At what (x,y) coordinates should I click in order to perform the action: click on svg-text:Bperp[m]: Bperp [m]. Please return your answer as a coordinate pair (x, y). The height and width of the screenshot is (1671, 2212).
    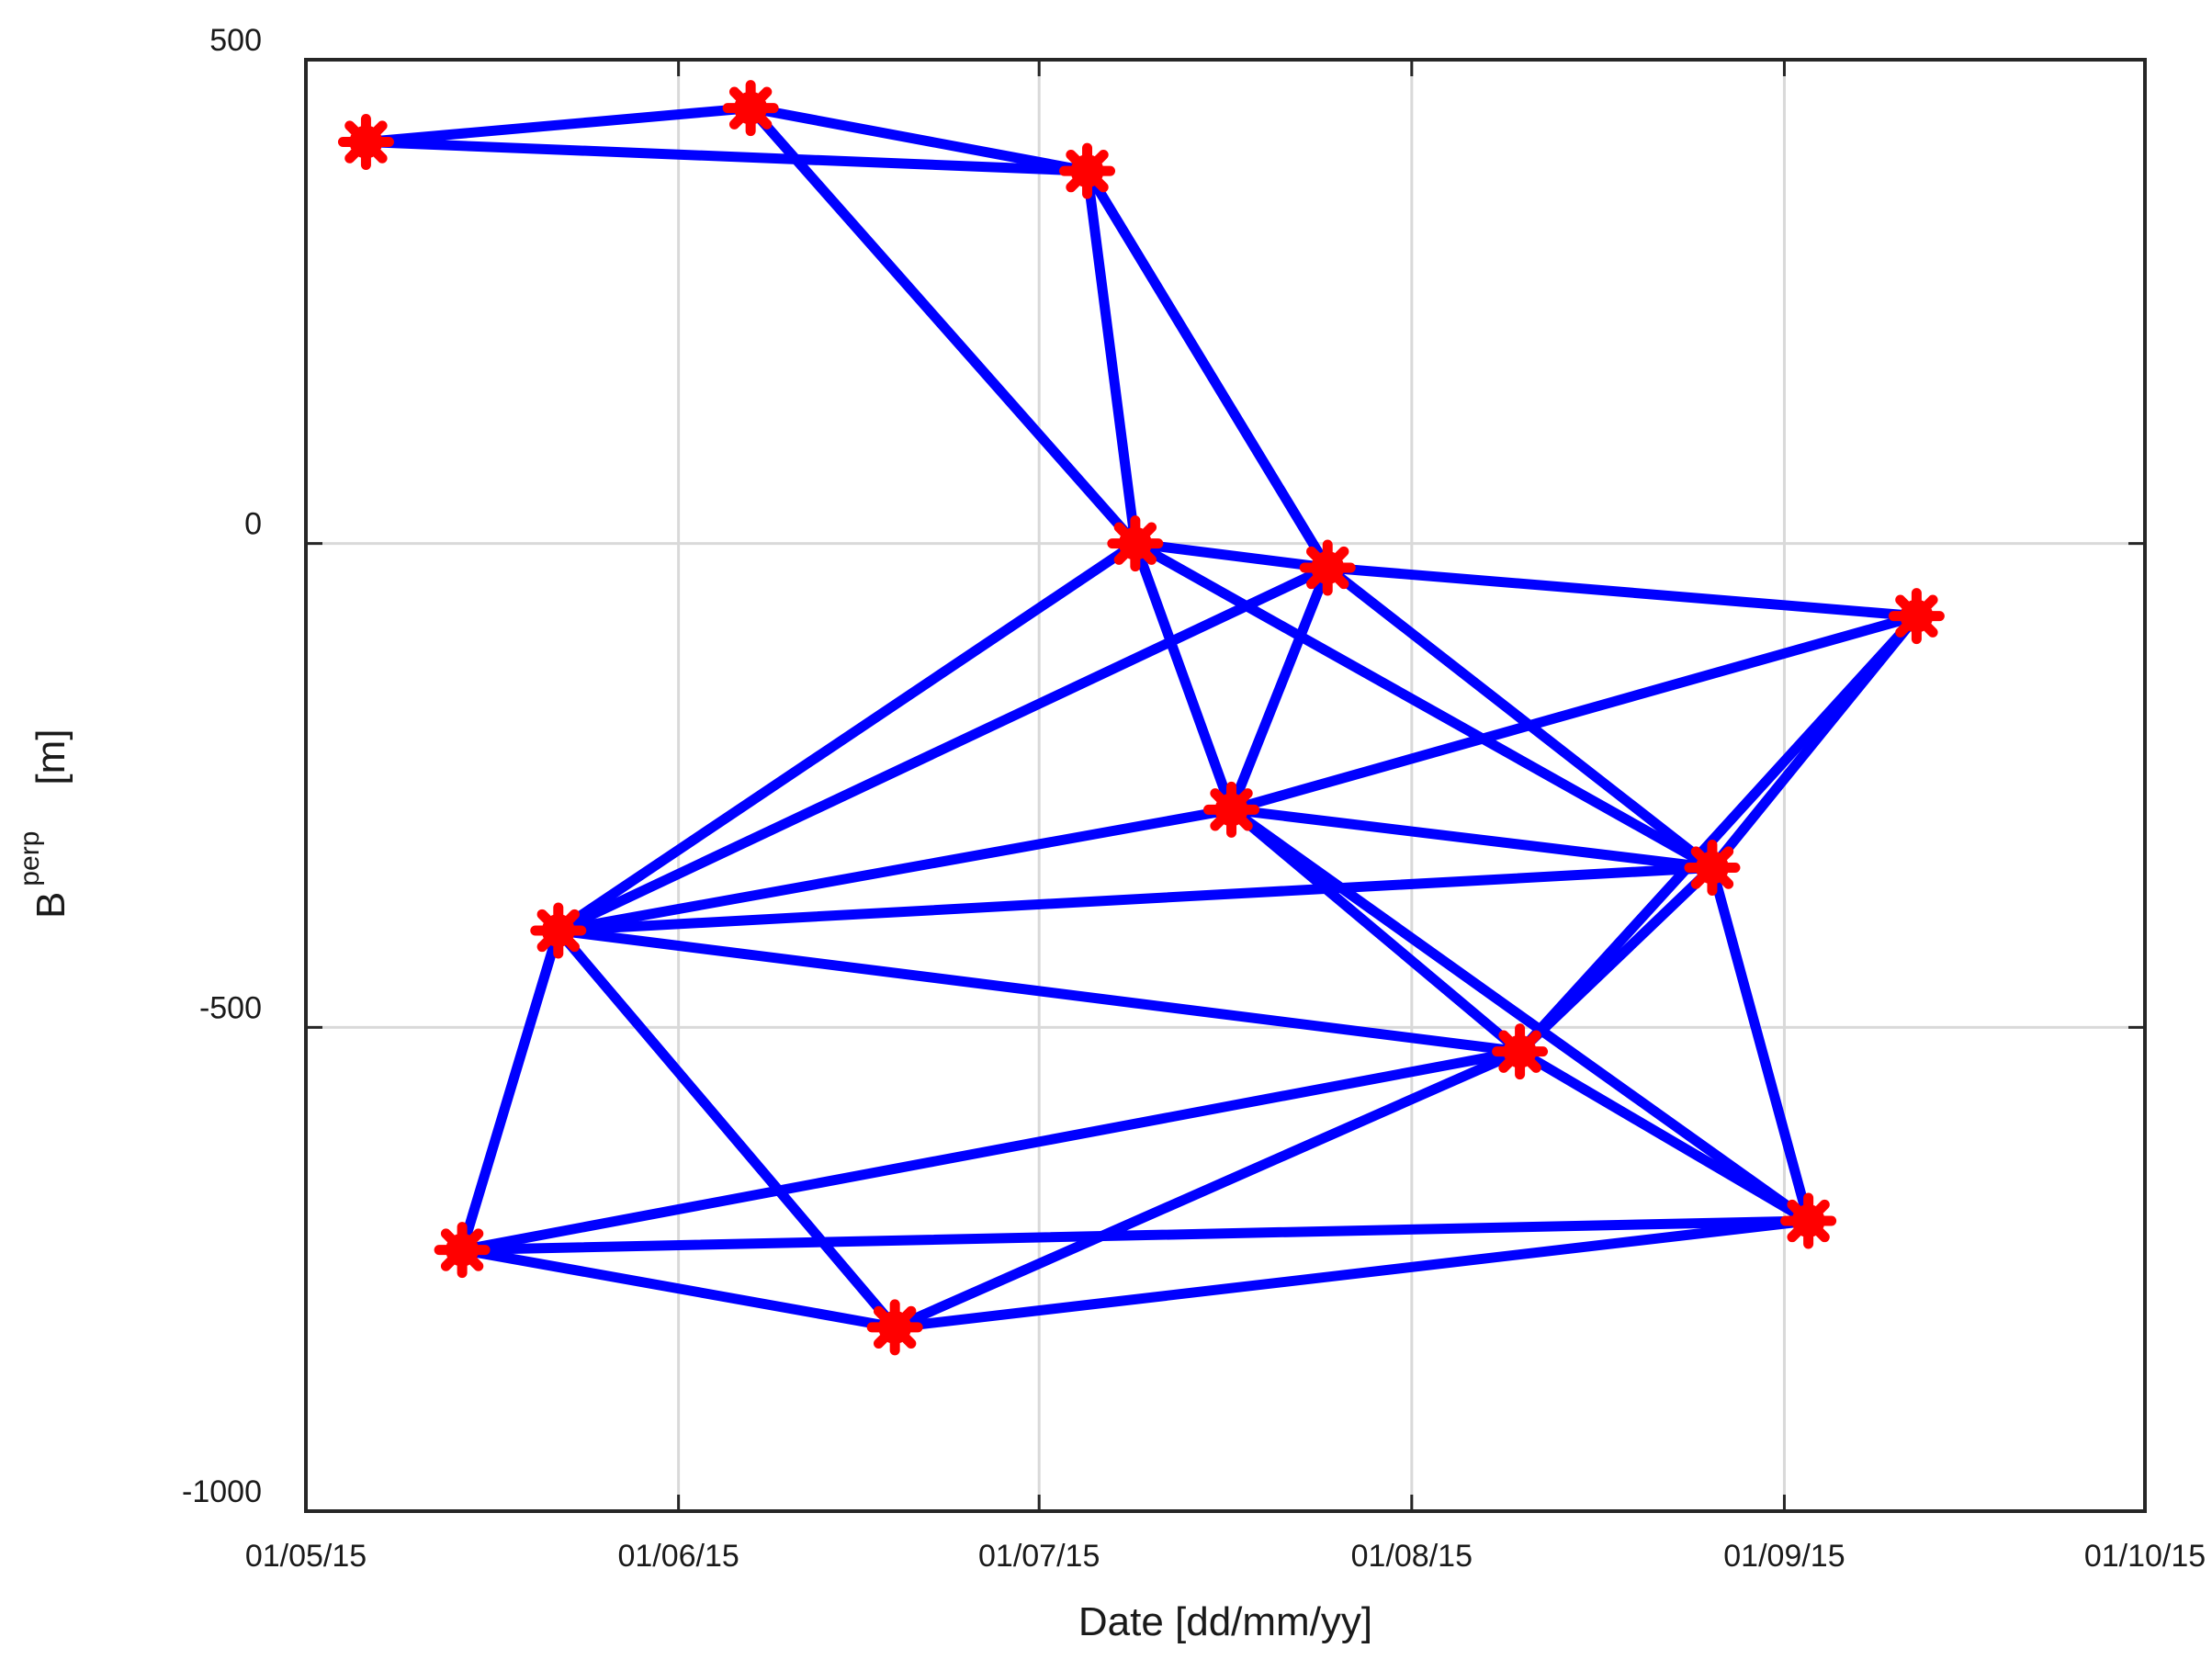
    Looking at the image, I should click on (44, 823).